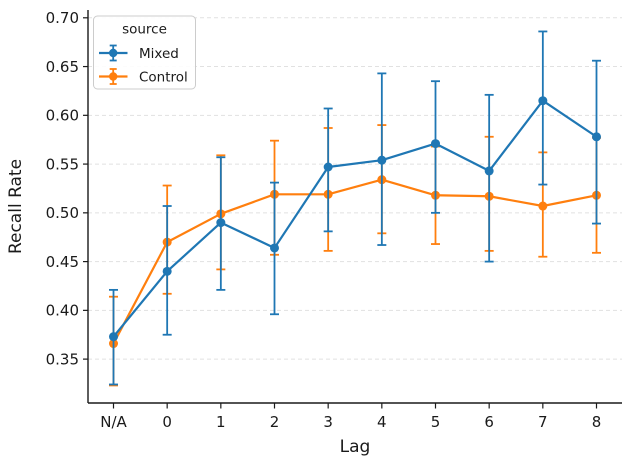 The image size is (630, 469). Describe the element at coordinates (62, 18) in the screenshot. I see `y-tick-label: 0.70` at that location.